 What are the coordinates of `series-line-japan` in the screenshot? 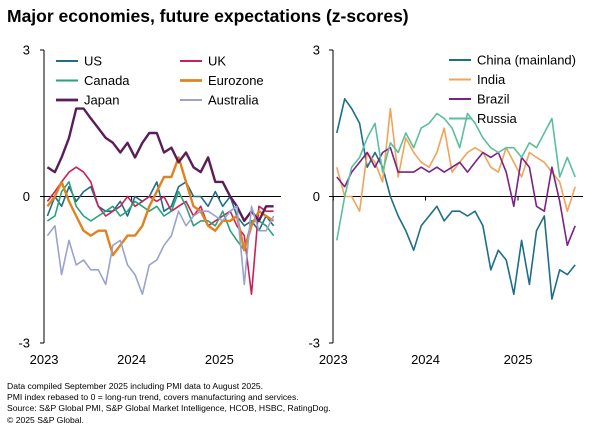 It's located at (160, 165).